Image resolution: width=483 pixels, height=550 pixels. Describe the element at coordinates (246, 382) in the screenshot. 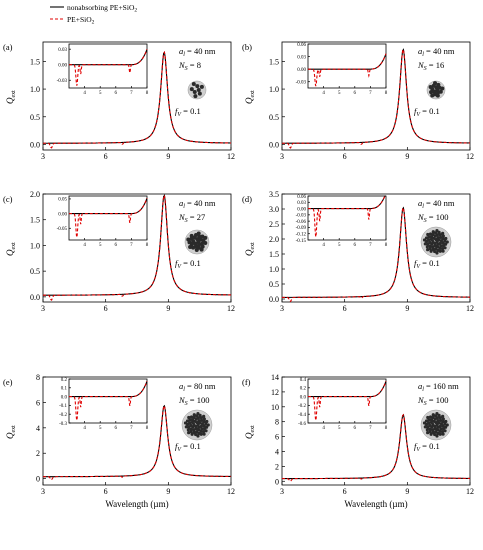

I see `panel-label: (f)` at that location.